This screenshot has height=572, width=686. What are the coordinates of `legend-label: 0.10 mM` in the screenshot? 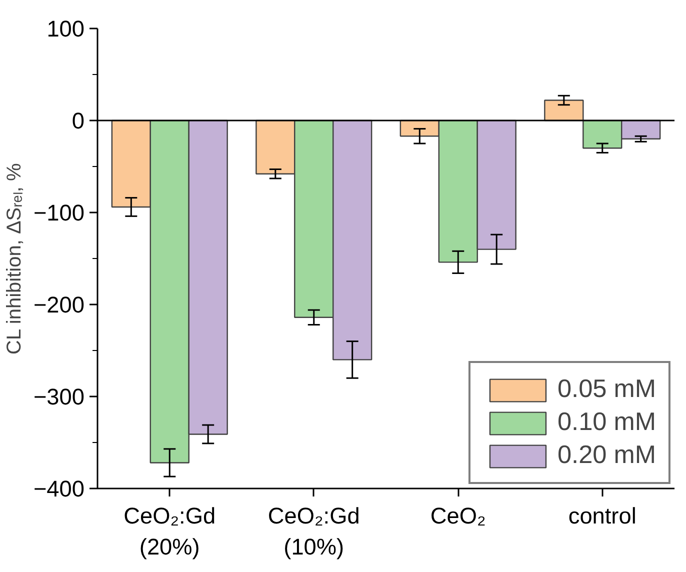 It's located at (606, 422).